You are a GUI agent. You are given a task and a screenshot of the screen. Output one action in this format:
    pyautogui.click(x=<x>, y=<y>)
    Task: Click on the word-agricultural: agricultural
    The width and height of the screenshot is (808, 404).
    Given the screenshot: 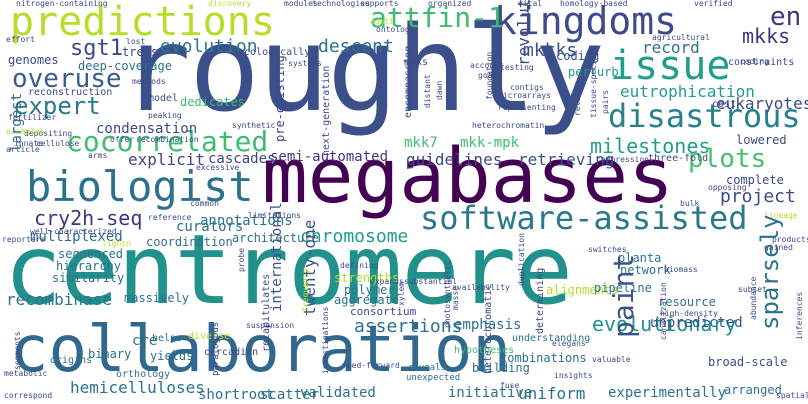 What is the action you would take?
    pyautogui.click(x=681, y=37)
    